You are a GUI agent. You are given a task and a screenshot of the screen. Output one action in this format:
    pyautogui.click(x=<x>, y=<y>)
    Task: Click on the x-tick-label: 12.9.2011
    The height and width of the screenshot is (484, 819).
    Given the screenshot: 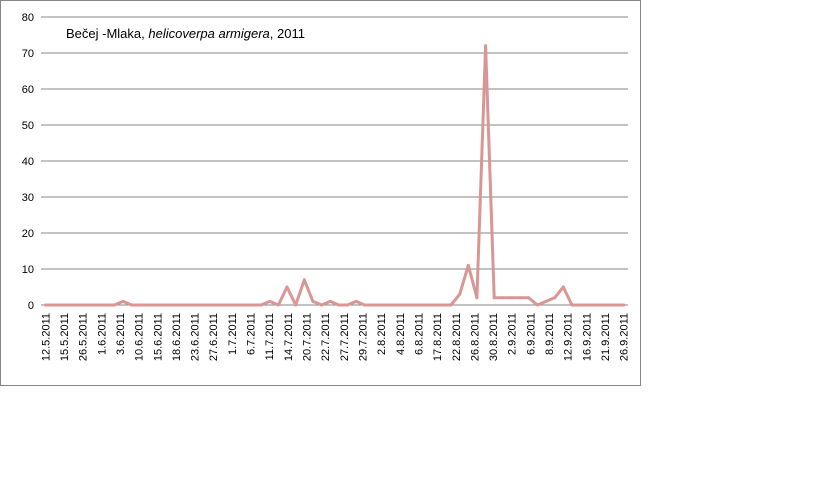 What is the action you would take?
    pyautogui.click(x=569, y=337)
    